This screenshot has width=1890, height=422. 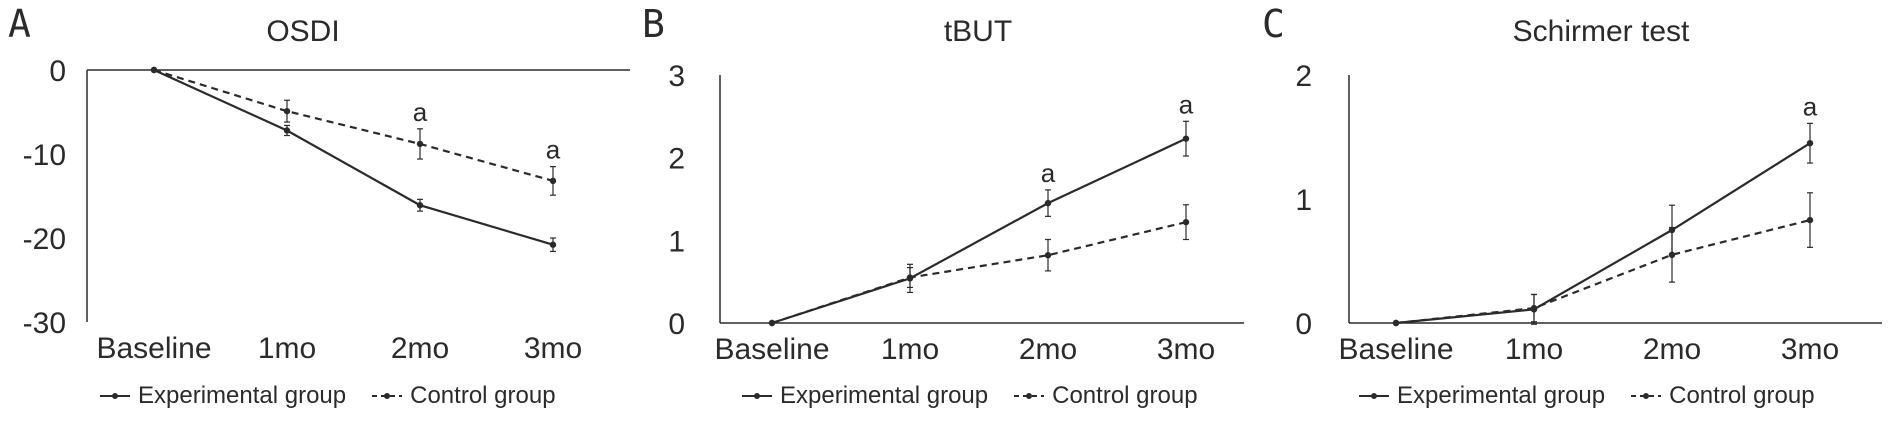 What do you see at coordinates (19, 24) in the screenshot?
I see `panel-letter: A` at bounding box center [19, 24].